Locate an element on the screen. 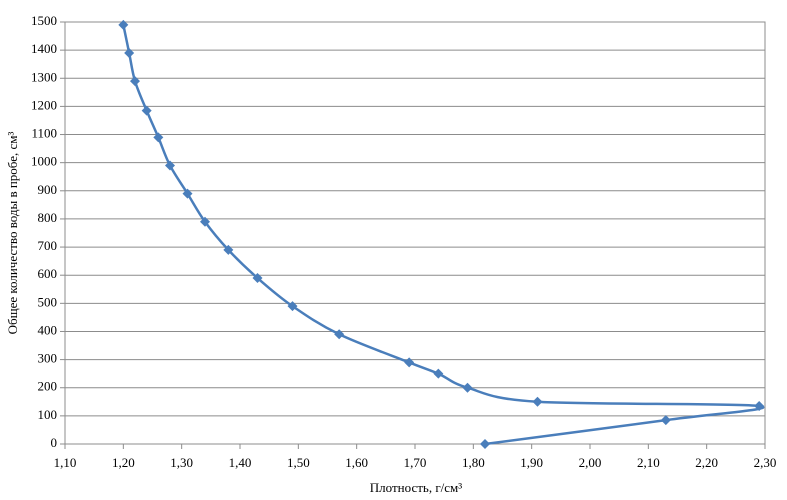  y-tick-label: 300 is located at coordinates (48, 358).